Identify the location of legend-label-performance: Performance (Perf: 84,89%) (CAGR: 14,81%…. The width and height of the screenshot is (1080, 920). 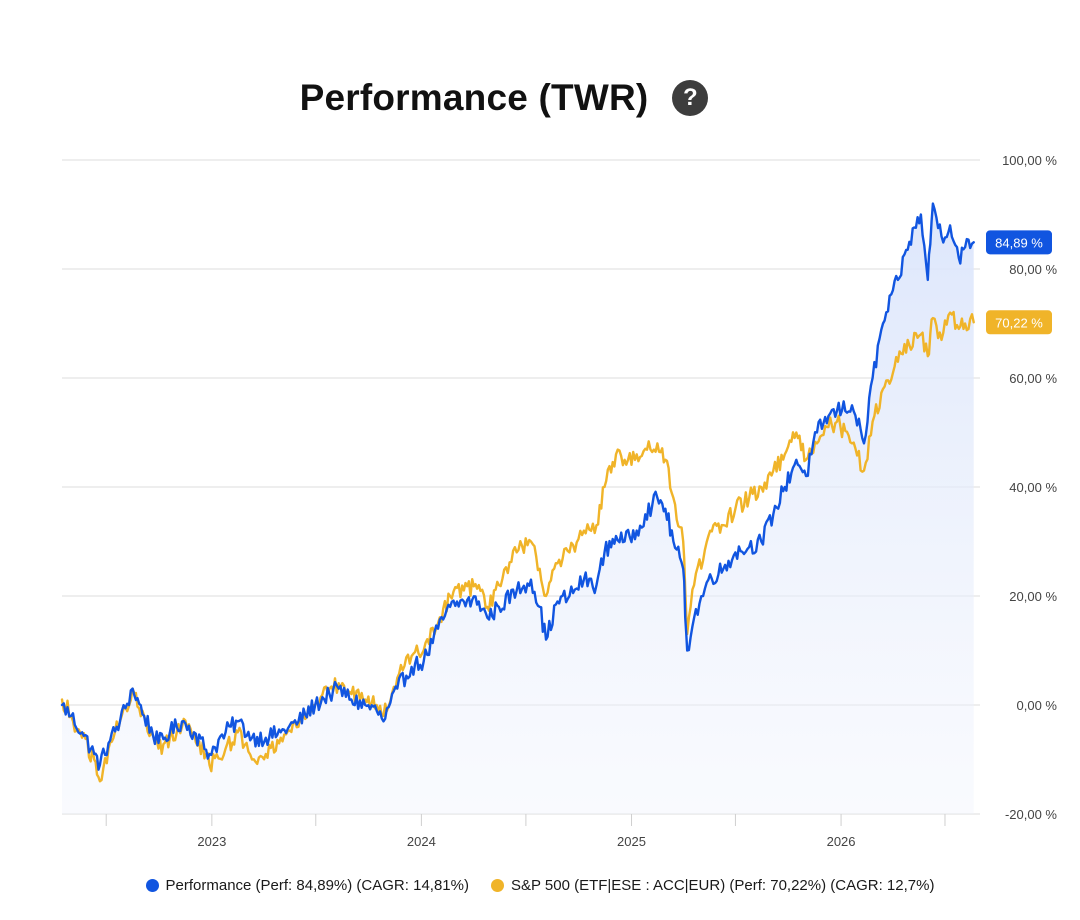
(317, 885).